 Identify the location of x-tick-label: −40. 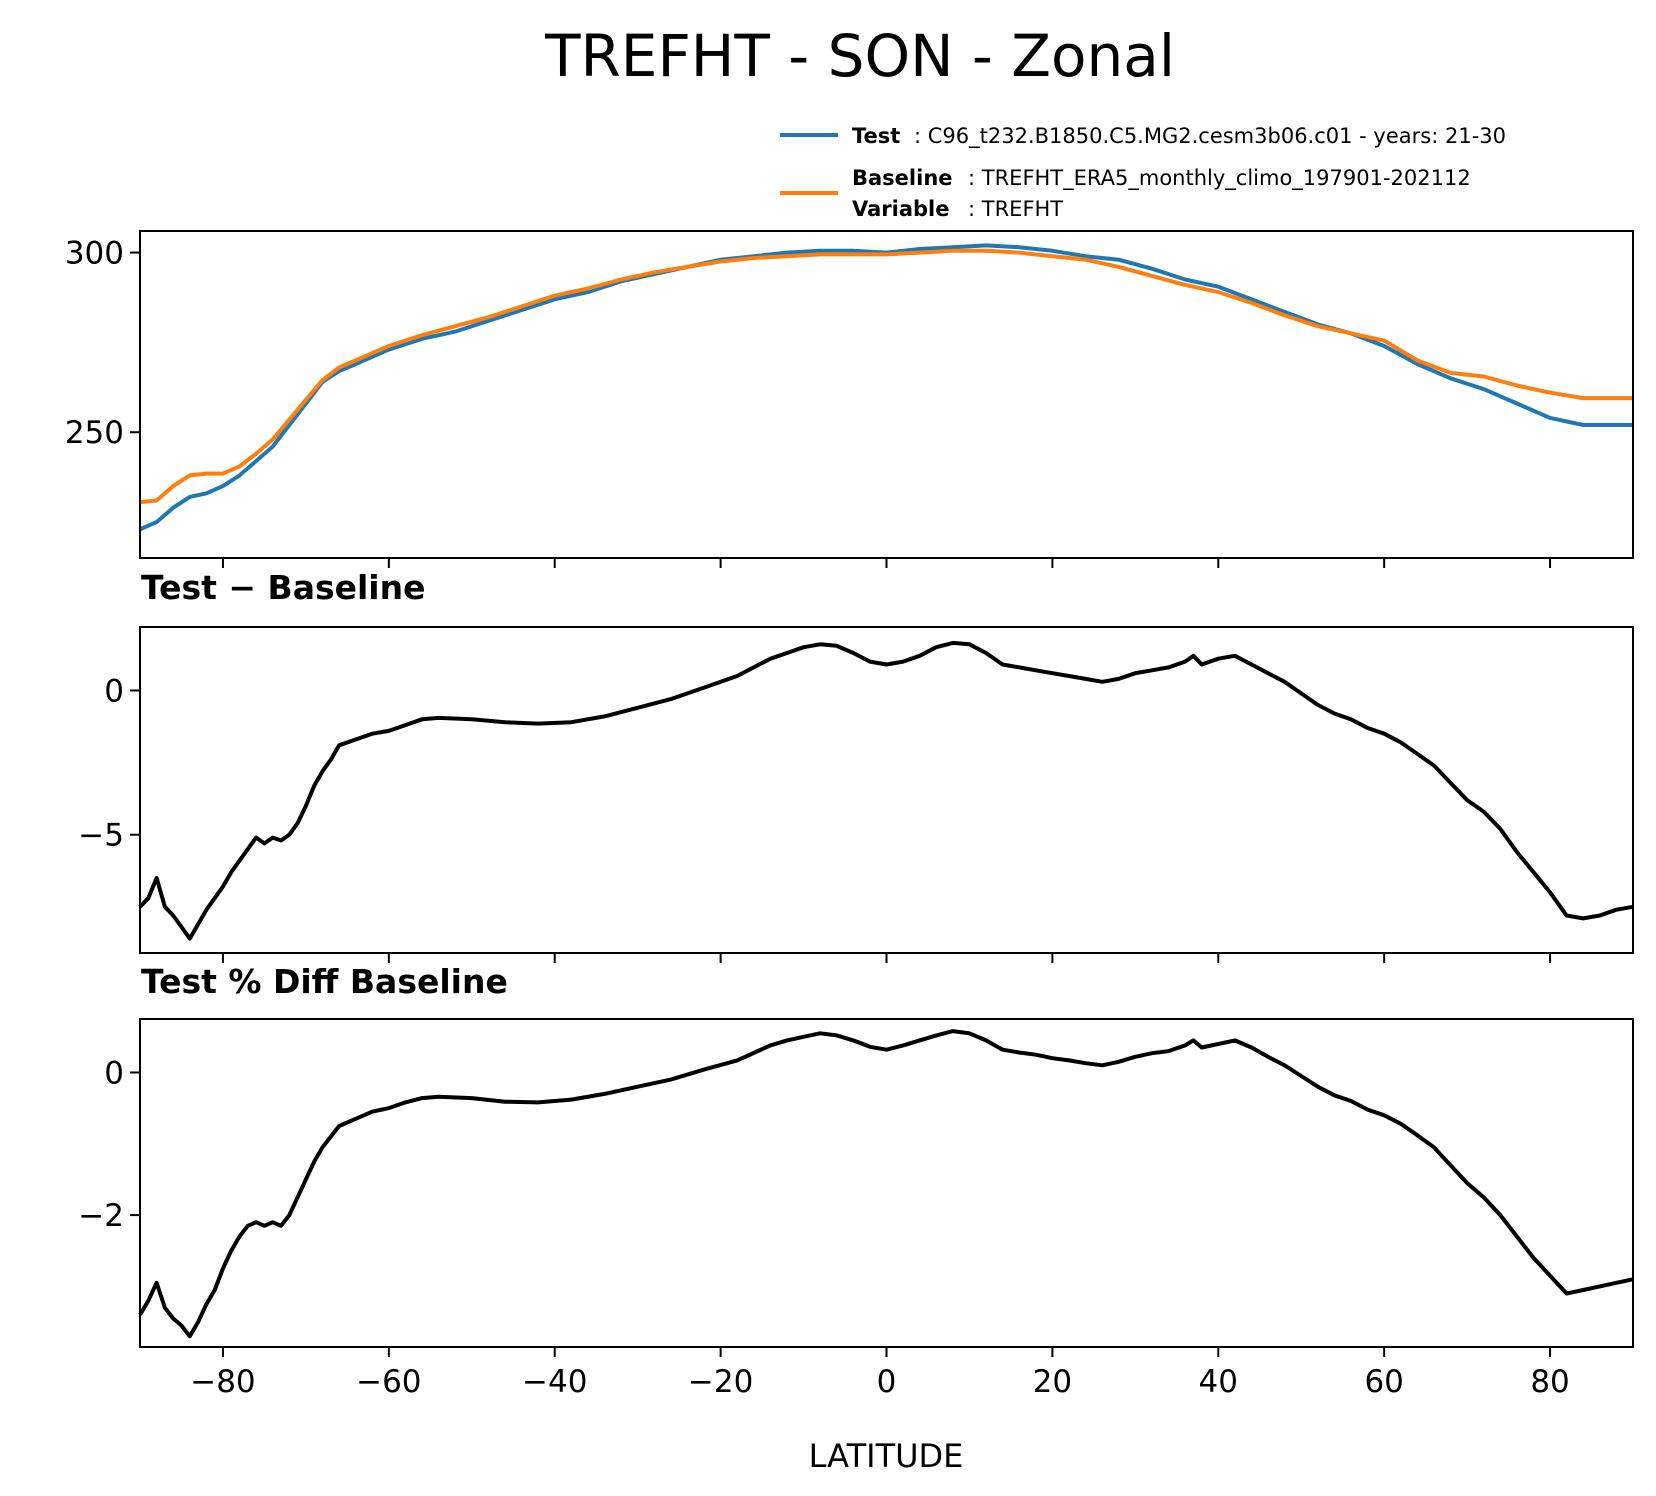
(554, 1382).